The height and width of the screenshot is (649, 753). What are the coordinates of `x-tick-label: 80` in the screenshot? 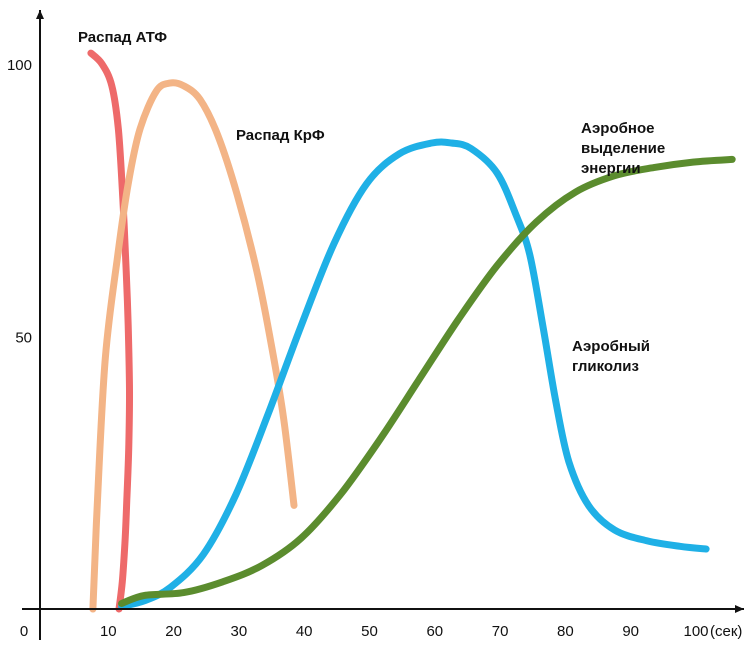 It's located at (565, 631).